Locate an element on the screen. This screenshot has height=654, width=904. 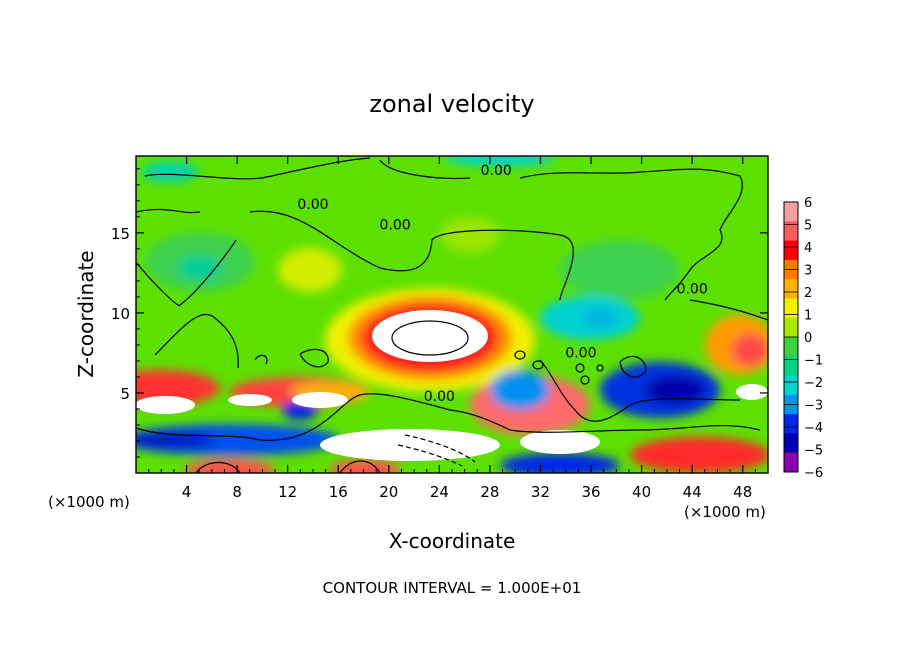
colorbar-label: −5 is located at coordinates (813, 451).